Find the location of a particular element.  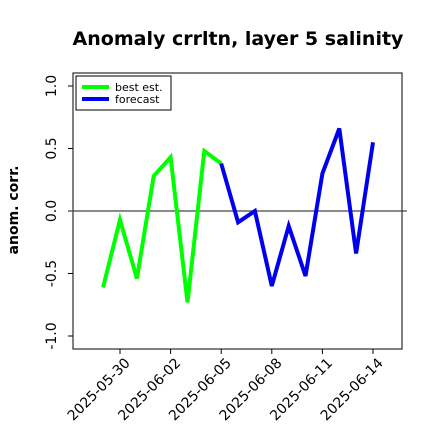

y-tick-label: 0.0 is located at coordinates (52, 211).